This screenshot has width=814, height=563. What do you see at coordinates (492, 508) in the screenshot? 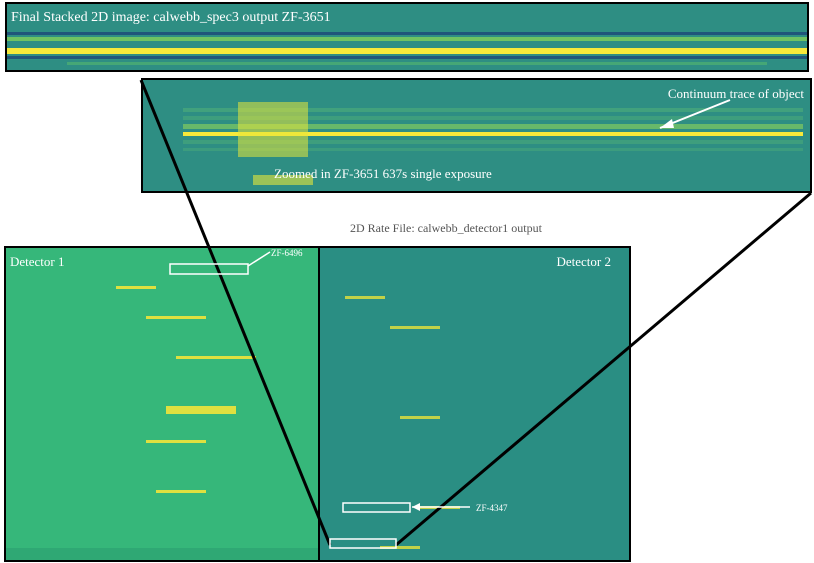
I see `zf-4347-label: ZF-4347` at bounding box center [492, 508].